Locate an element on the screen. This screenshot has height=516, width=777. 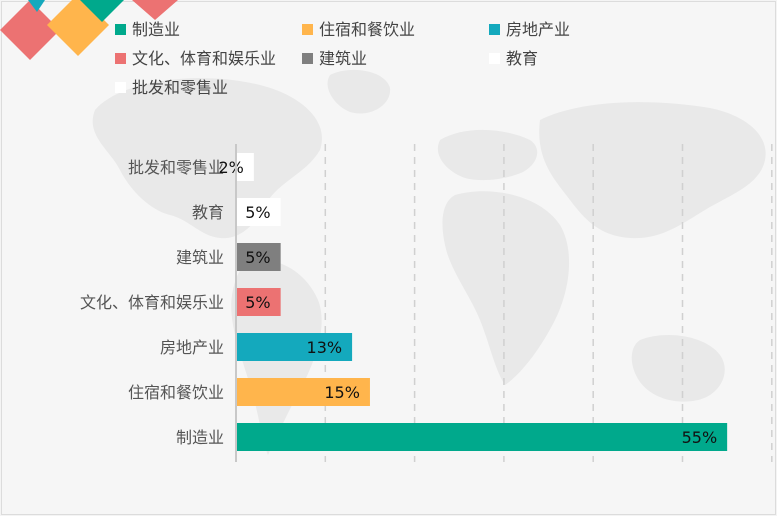
map-africa is located at coordinates (506, 288).